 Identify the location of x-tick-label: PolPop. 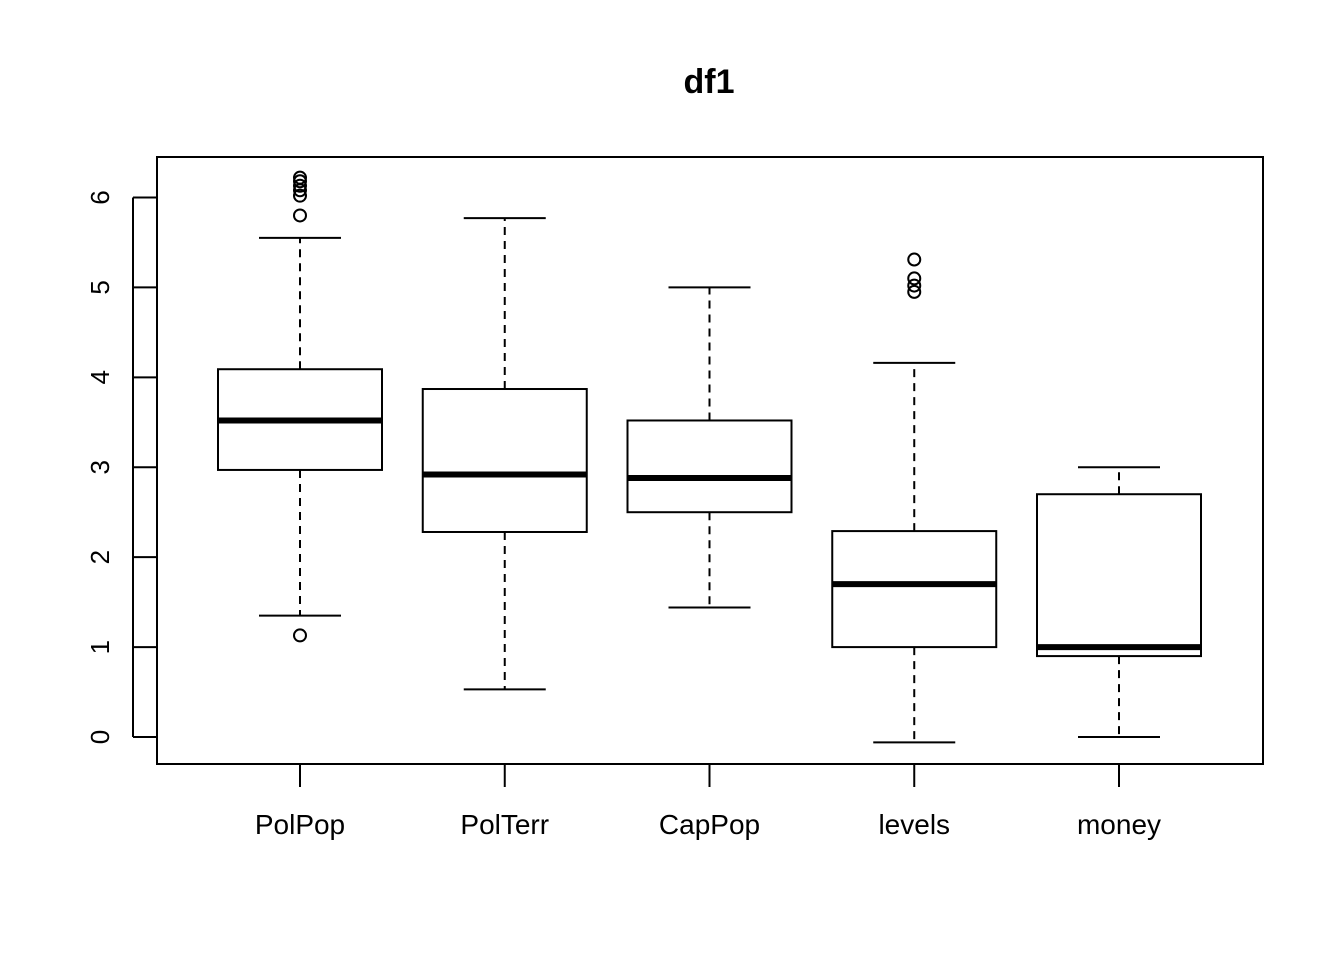
(300, 824).